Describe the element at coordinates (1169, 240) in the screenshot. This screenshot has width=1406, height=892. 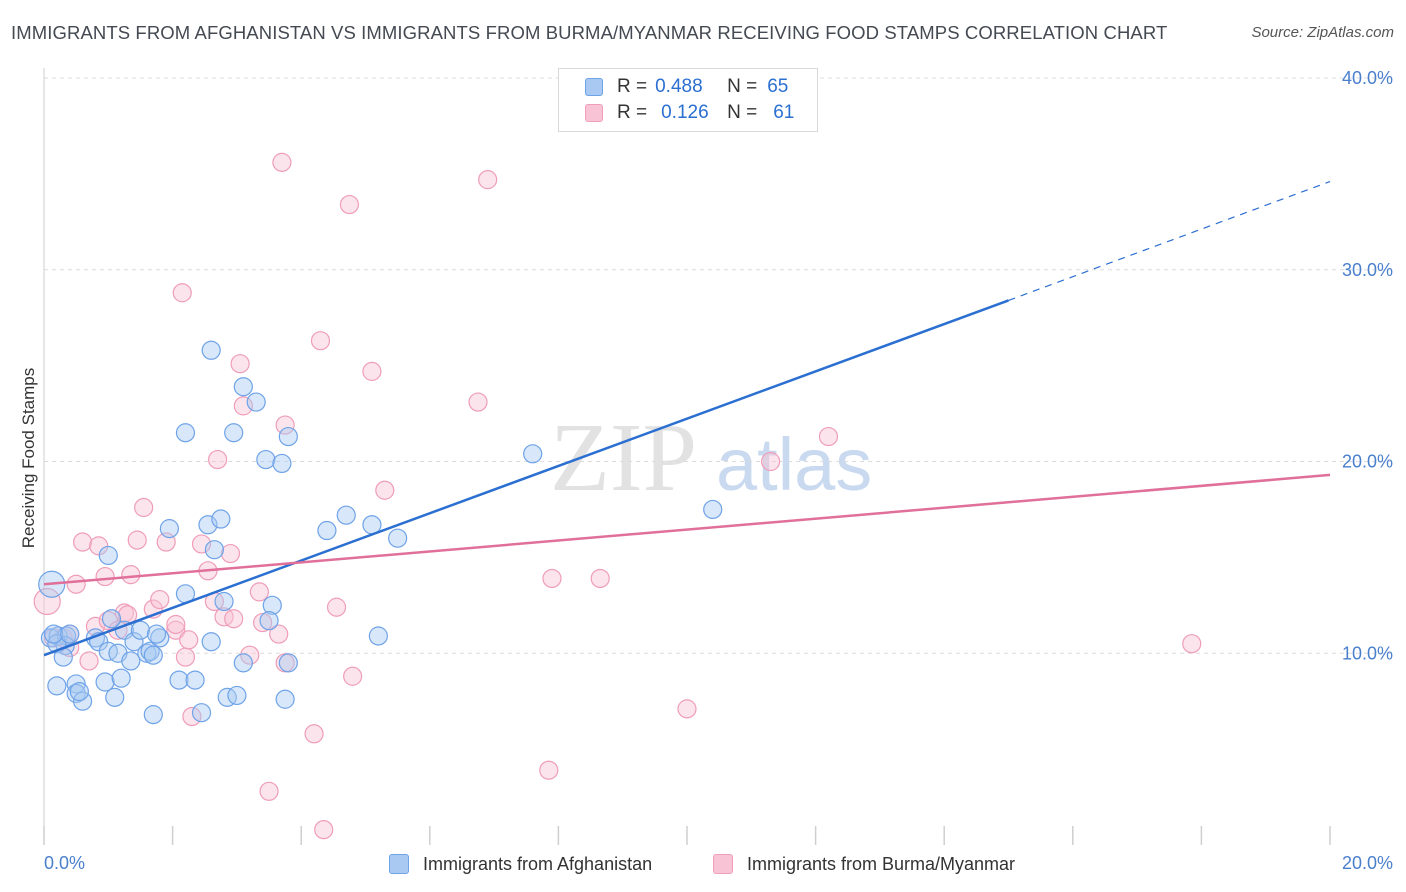
I see `afghanistan-trend-extension` at that location.